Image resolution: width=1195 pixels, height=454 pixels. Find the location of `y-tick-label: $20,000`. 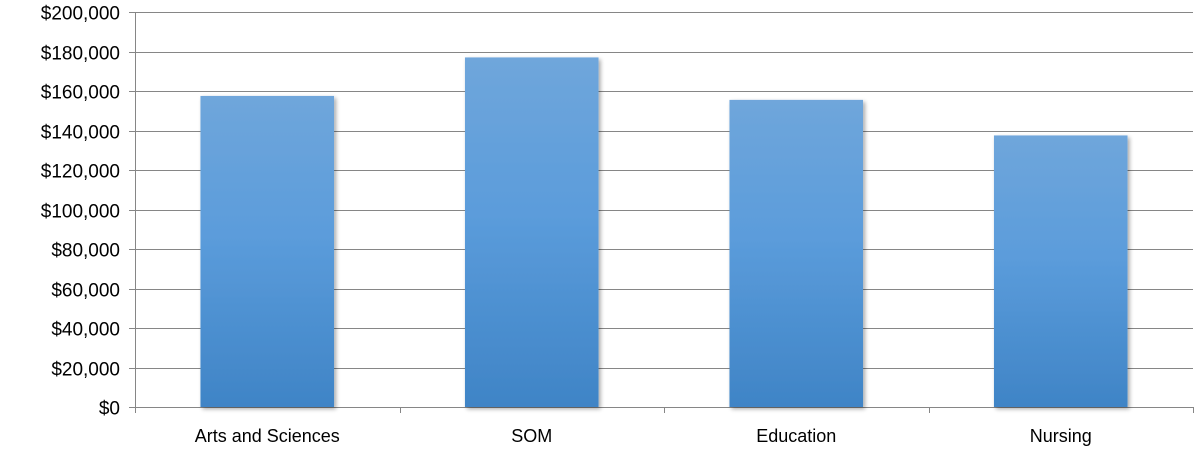

y-tick-label: $20,000 is located at coordinates (85, 370).